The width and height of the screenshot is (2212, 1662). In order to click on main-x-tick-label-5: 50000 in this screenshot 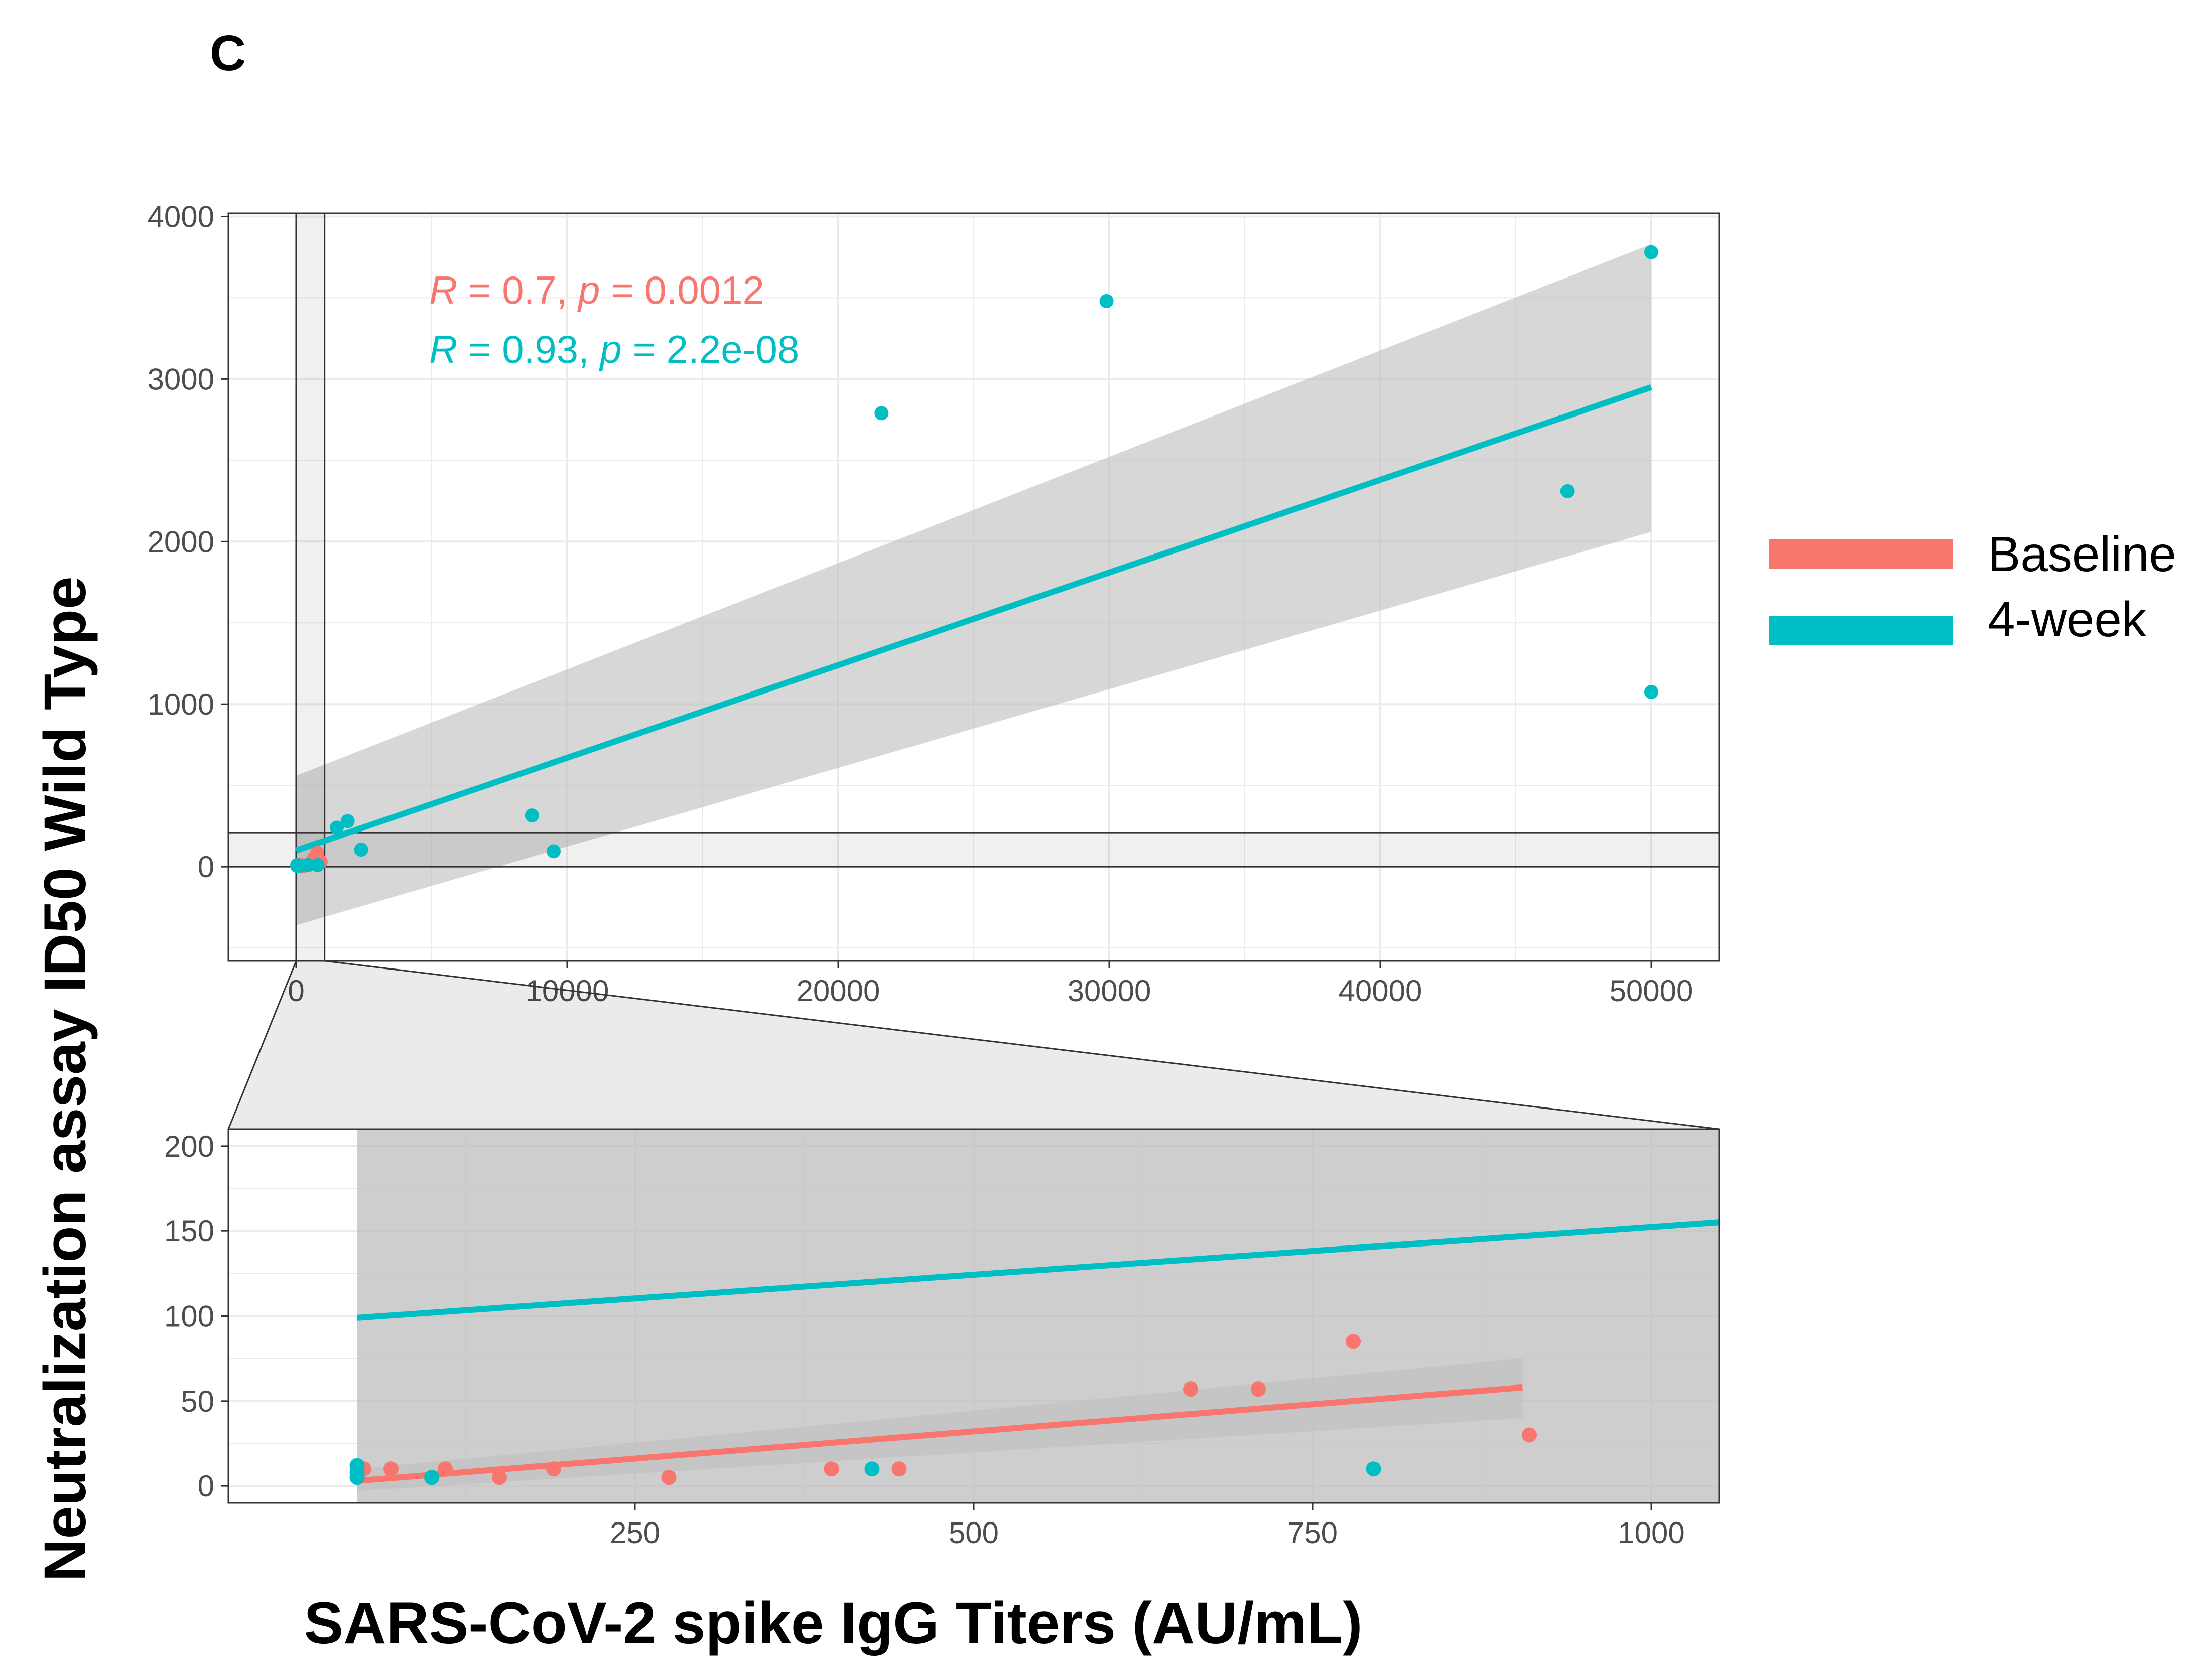, I will do `click(1652, 991)`.